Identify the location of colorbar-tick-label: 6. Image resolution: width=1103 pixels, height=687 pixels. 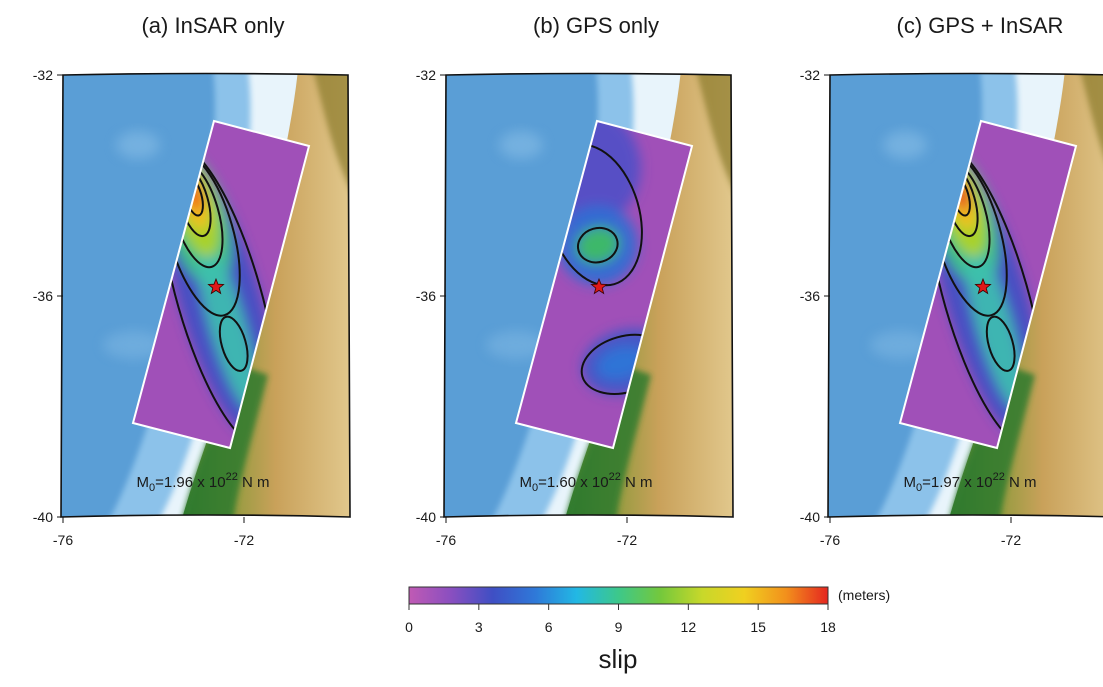
(549, 627).